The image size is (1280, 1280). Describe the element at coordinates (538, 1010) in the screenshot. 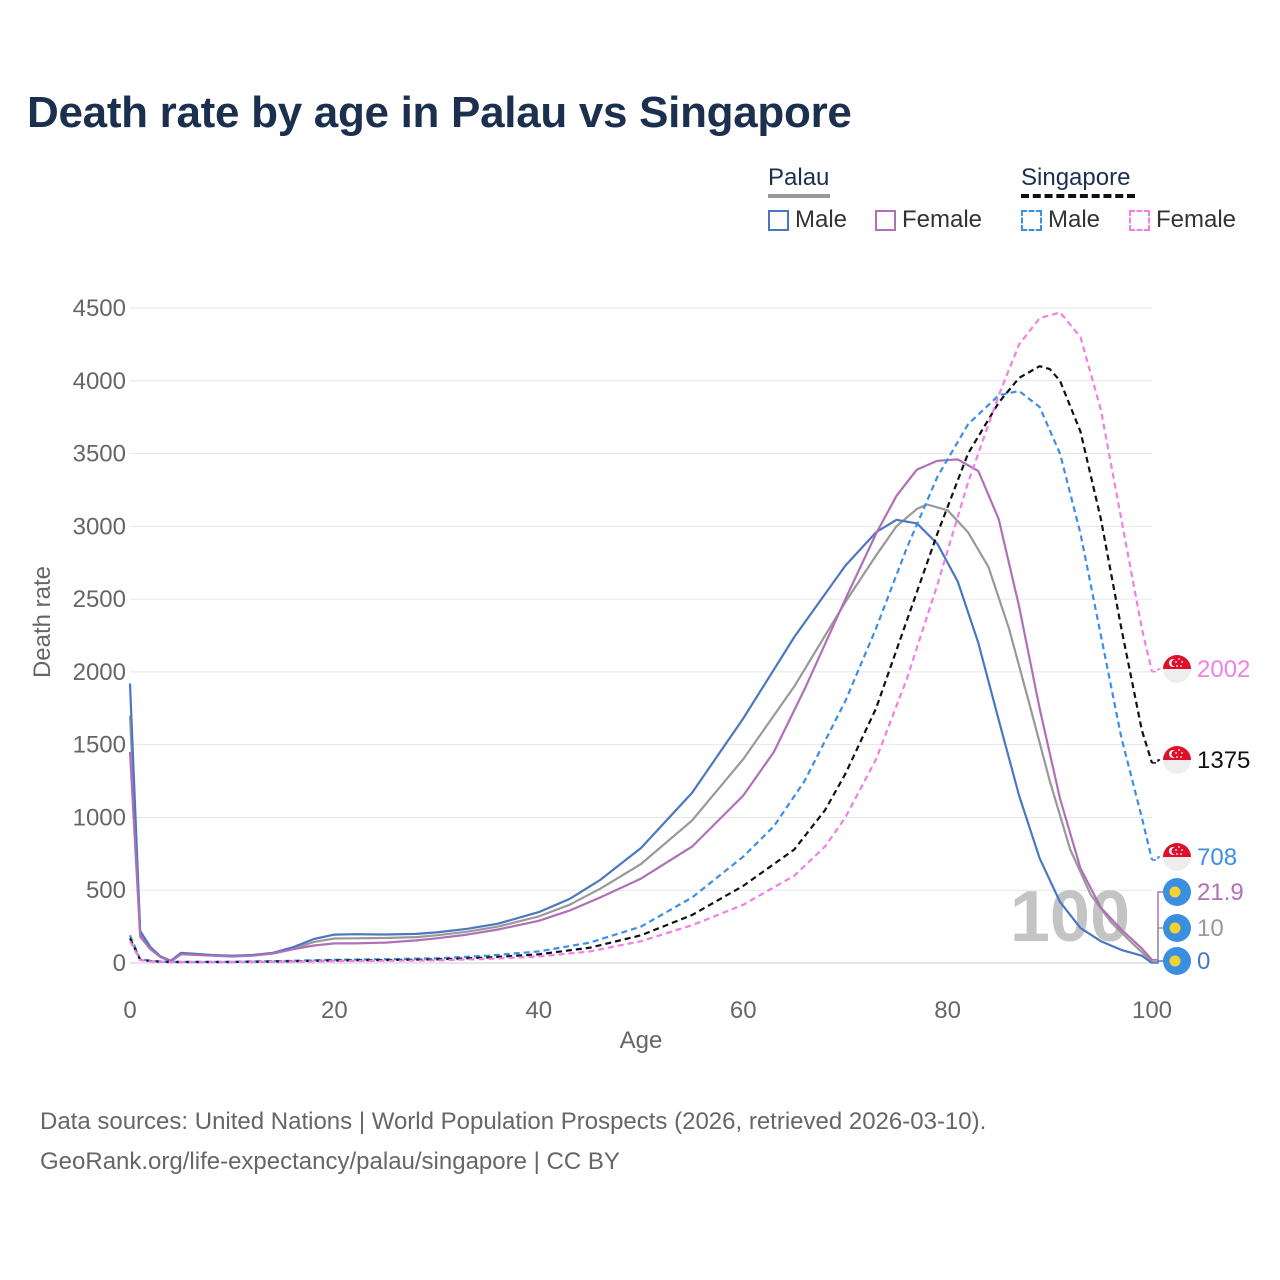

I see `x-tick-label: 40` at that location.